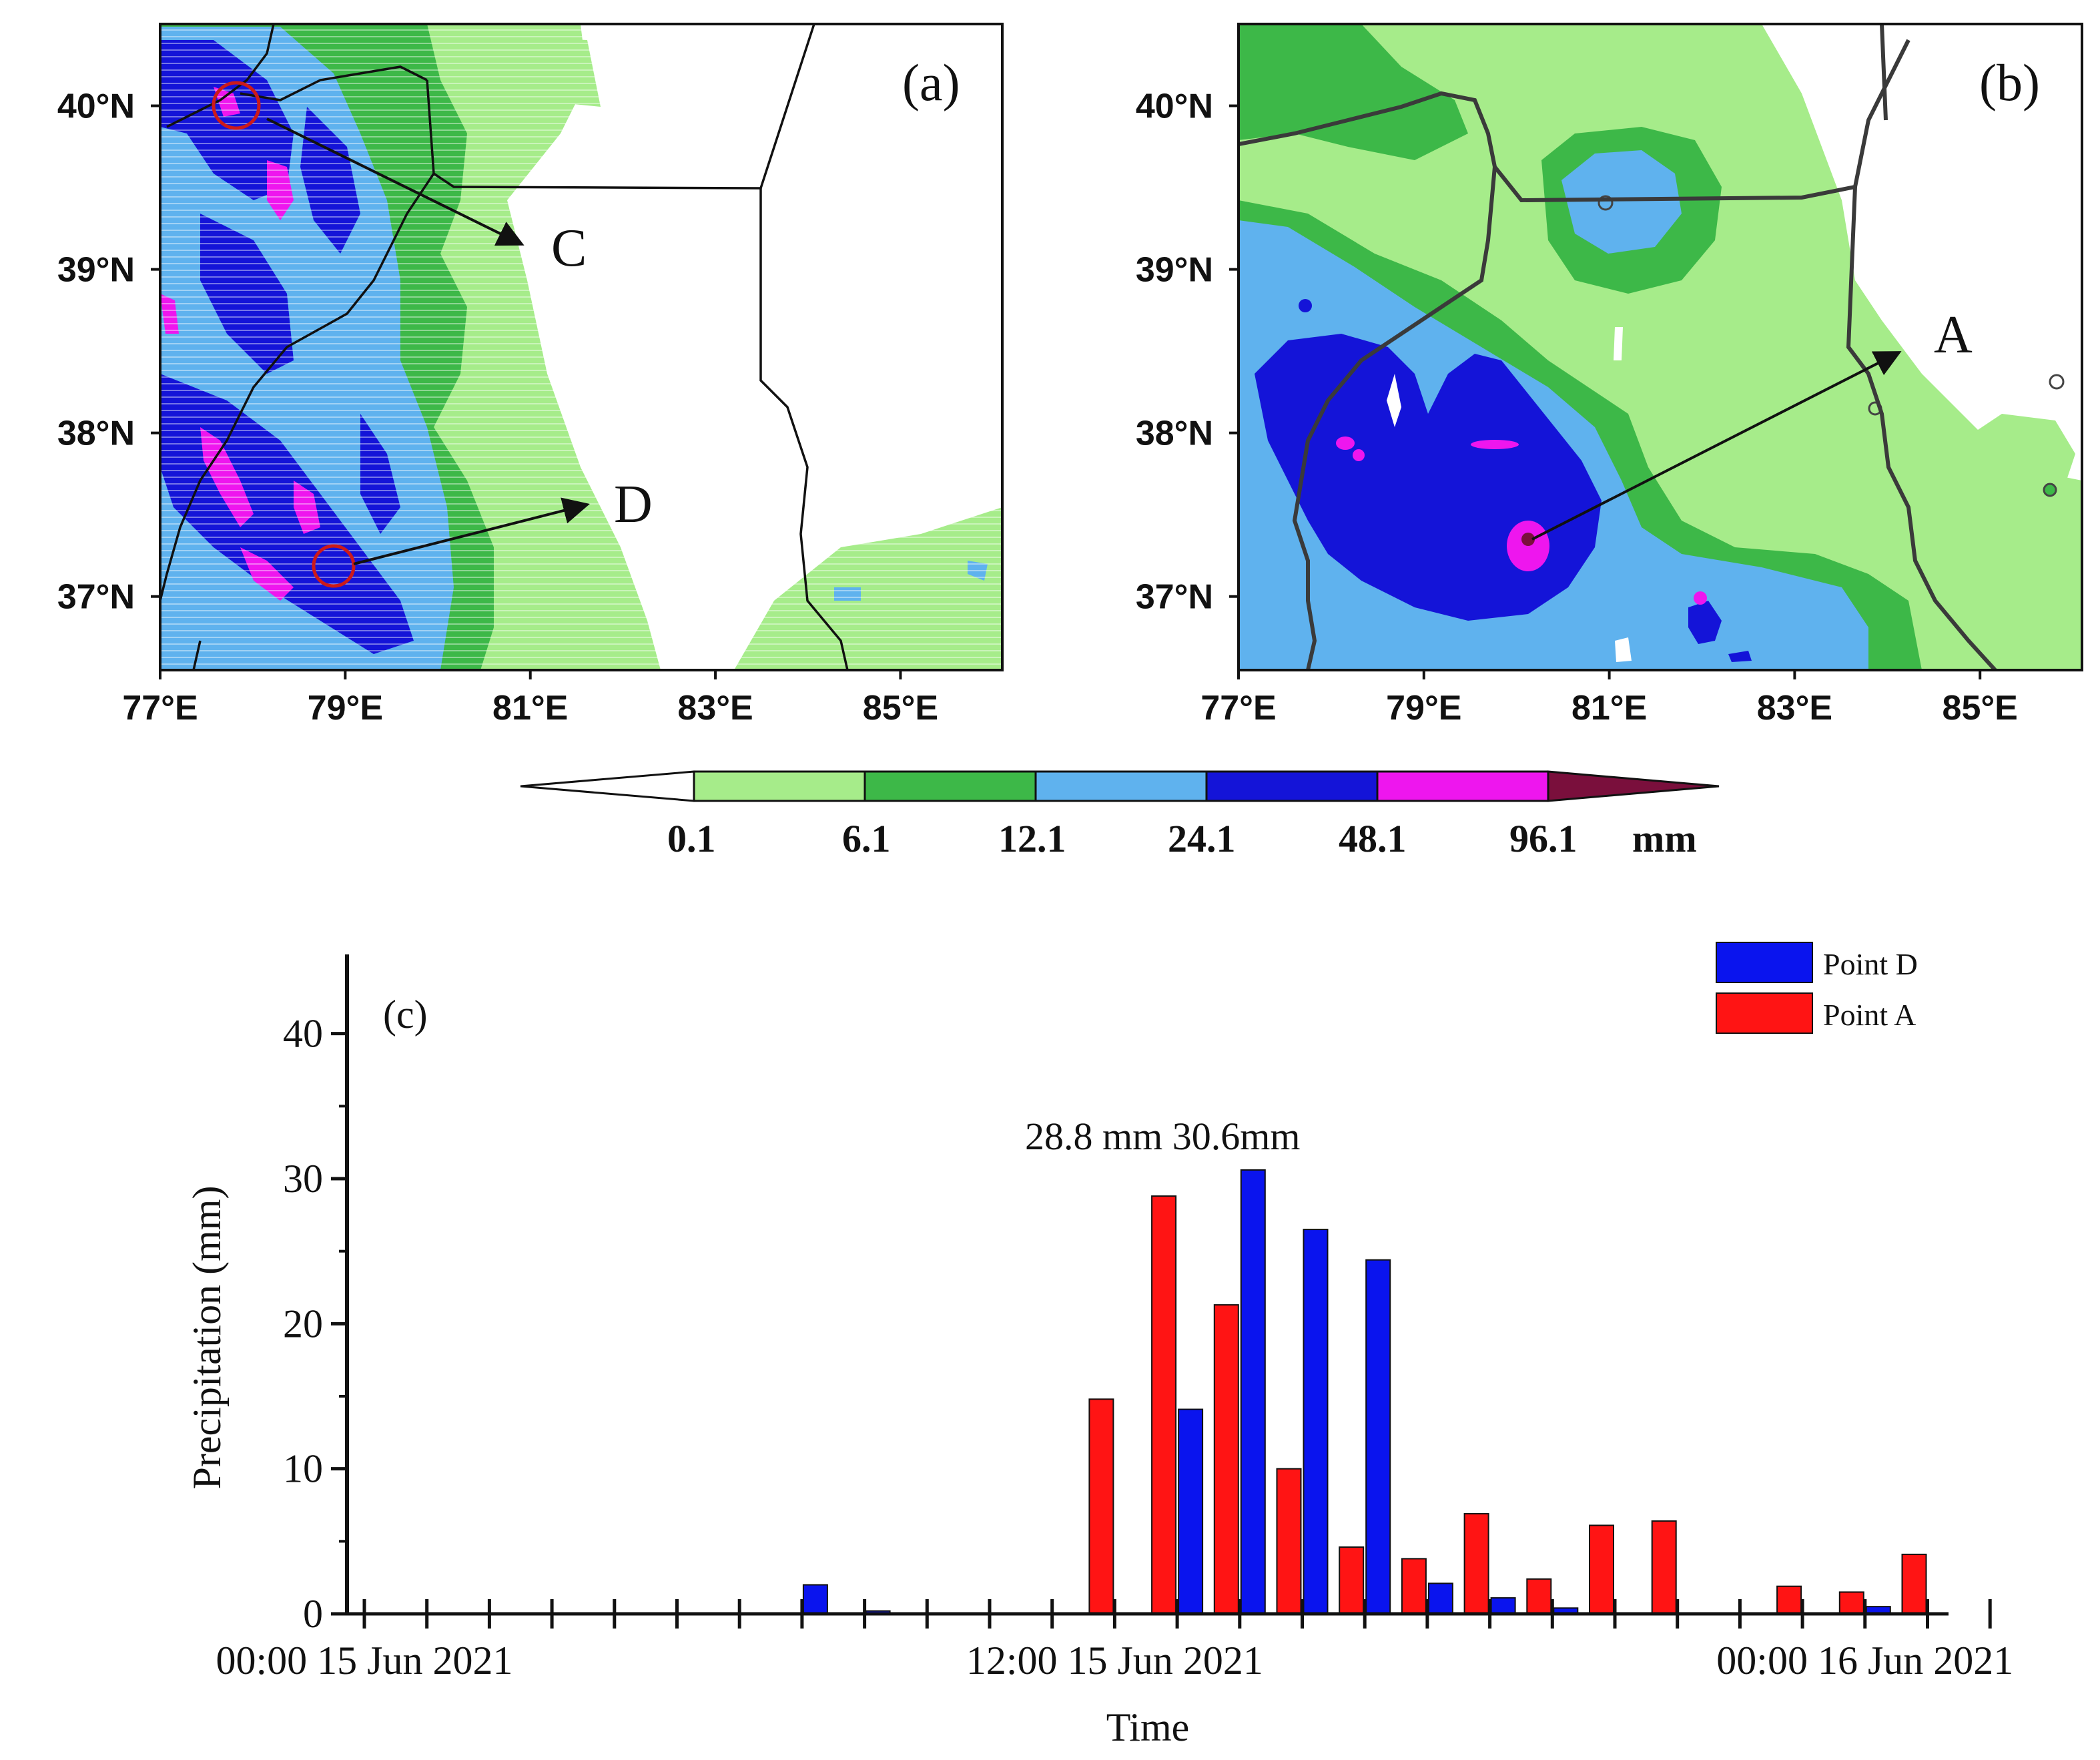  I want to click on chart-y-axis-title: Precipitation (mm), so click(207, 1338).